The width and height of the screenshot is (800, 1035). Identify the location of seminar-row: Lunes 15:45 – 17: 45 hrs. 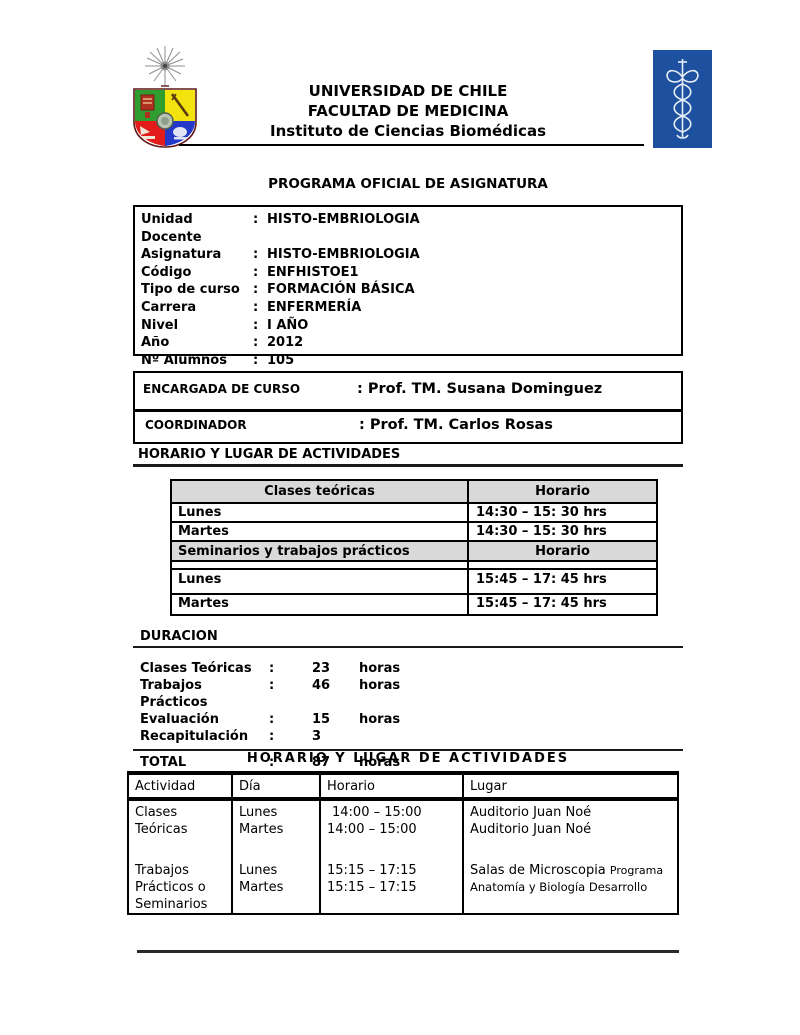
(414, 581).